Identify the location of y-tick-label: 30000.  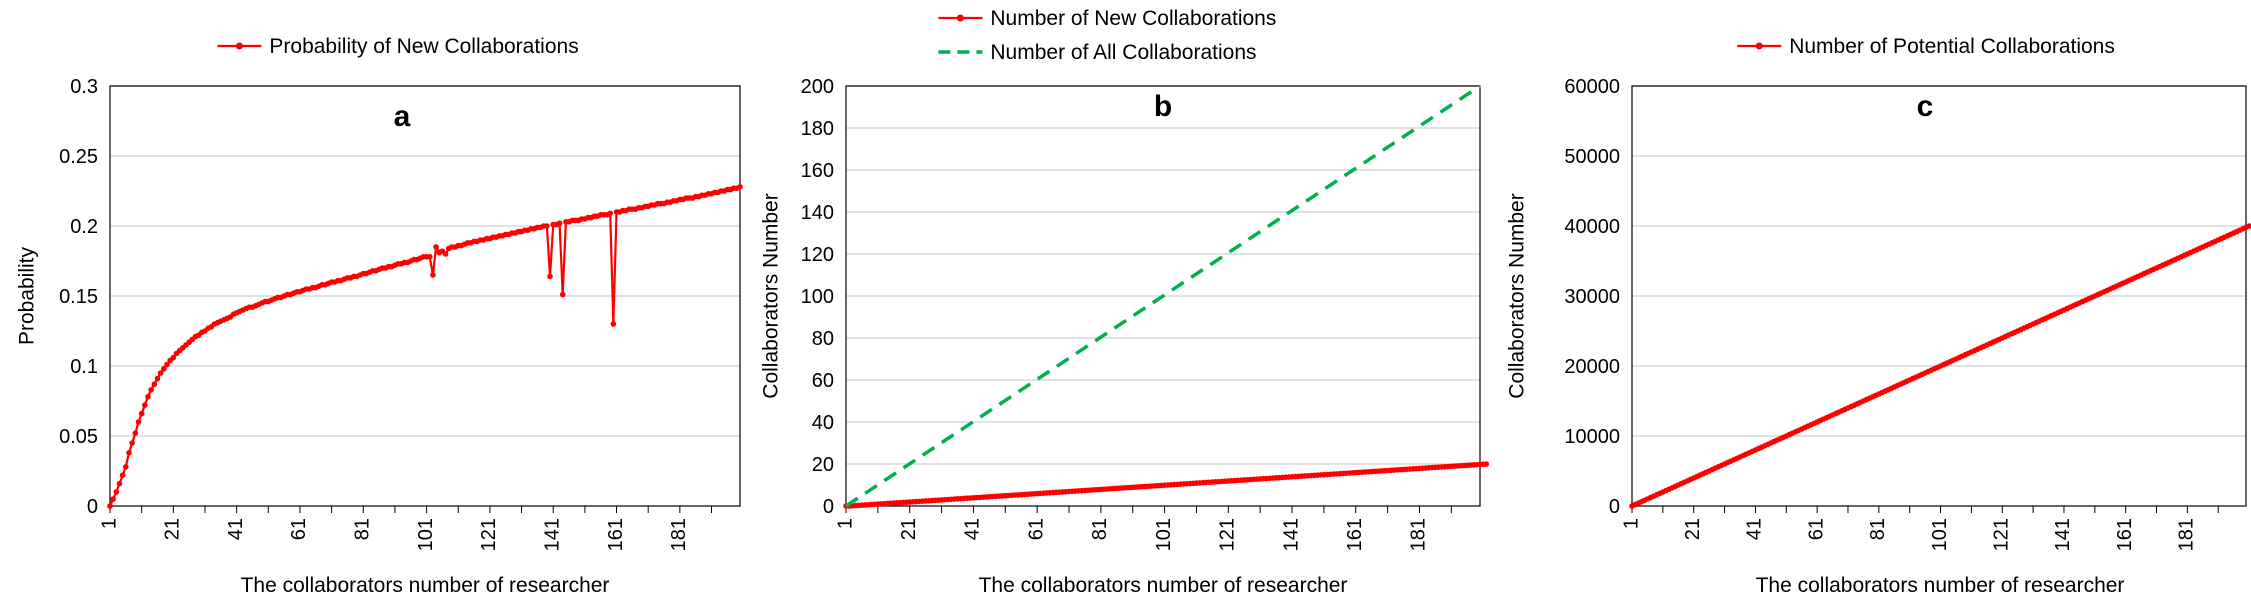
(1592, 297).